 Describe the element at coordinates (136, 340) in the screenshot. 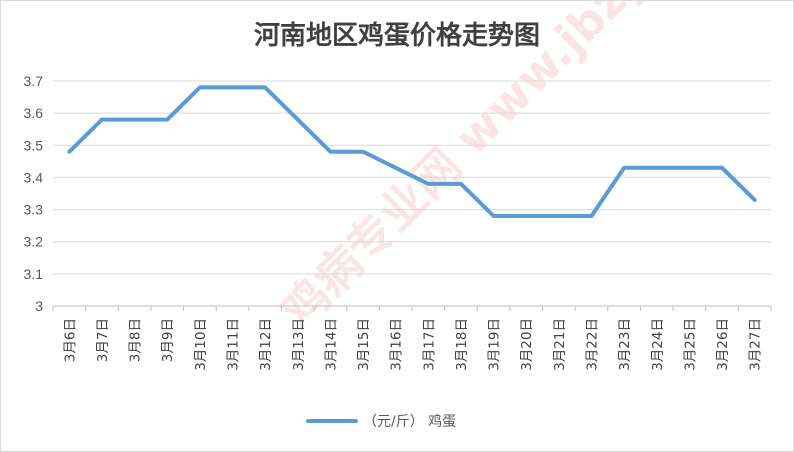

I see `x-tick-label: 3月8日` at that location.